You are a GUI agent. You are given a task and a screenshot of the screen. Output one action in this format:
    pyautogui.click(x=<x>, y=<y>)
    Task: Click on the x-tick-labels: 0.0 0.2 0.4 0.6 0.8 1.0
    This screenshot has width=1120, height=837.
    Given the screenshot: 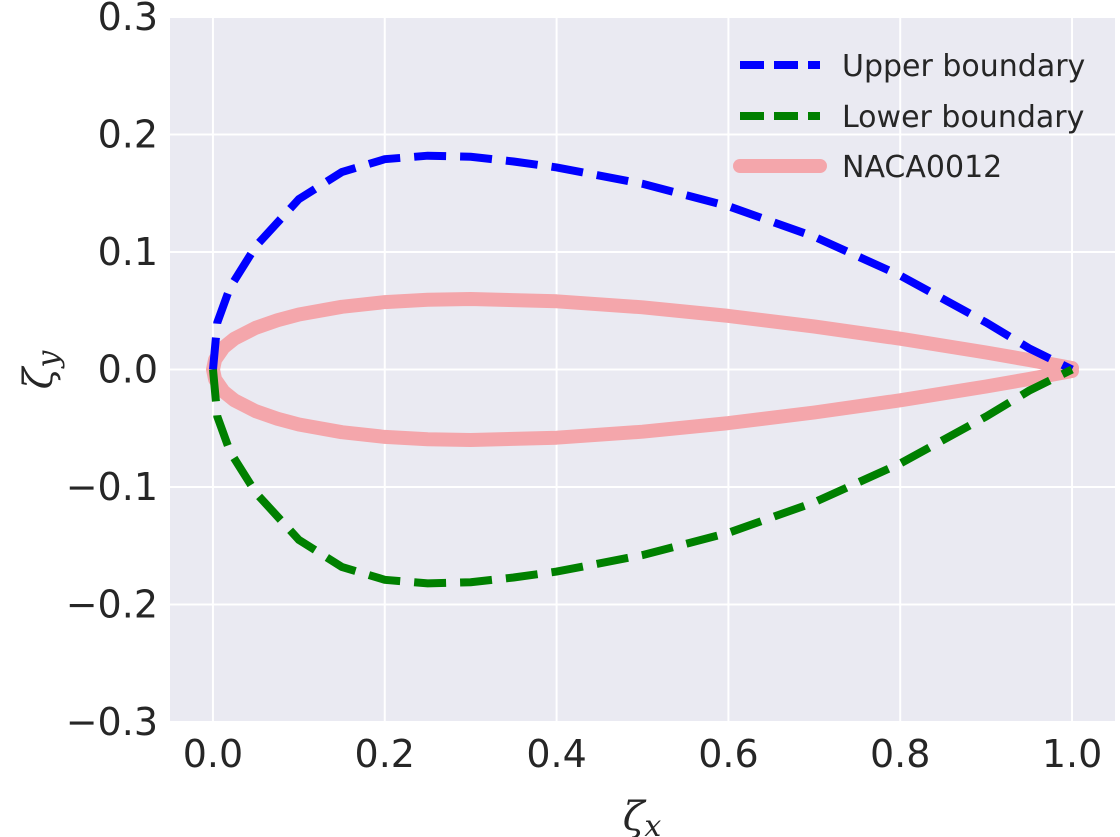 What is the action you would take?
    pyautogui.click(x=643, y=754)
    